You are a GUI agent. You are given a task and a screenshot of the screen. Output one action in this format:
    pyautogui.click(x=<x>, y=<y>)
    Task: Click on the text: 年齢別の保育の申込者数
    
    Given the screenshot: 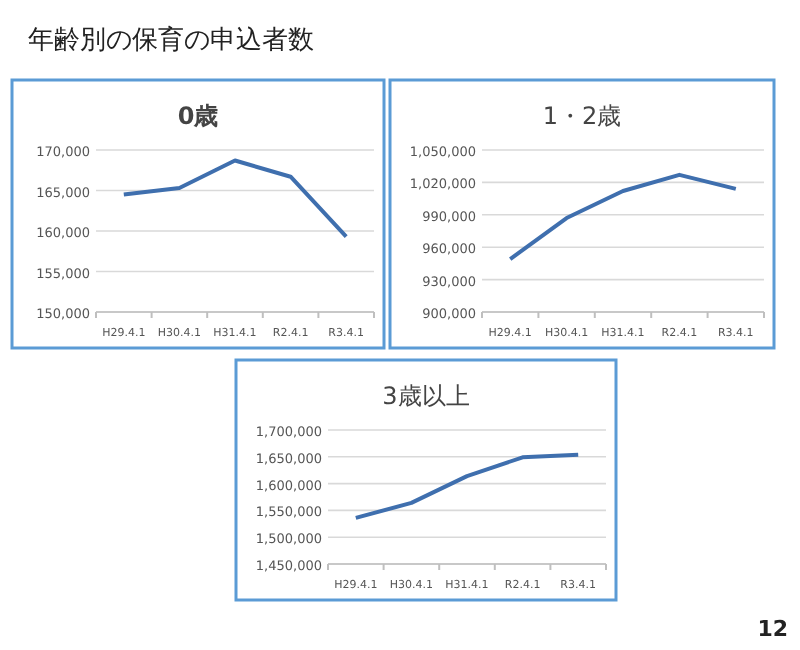 What is the action you would take?
    pyautogui.click(x=171, y=40)
    